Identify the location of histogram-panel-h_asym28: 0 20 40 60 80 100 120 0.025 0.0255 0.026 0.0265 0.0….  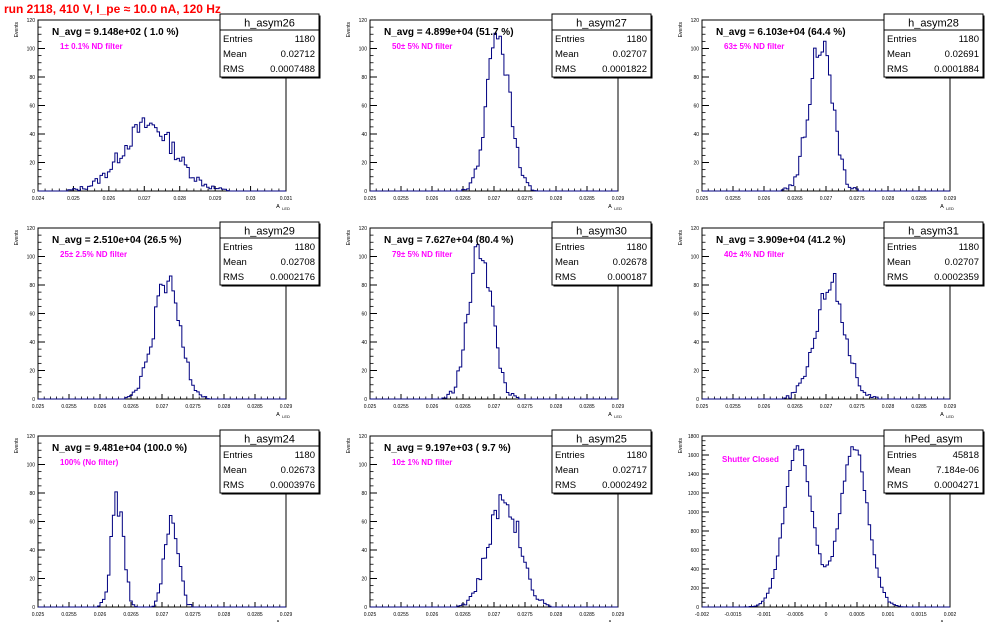
(831, 112).